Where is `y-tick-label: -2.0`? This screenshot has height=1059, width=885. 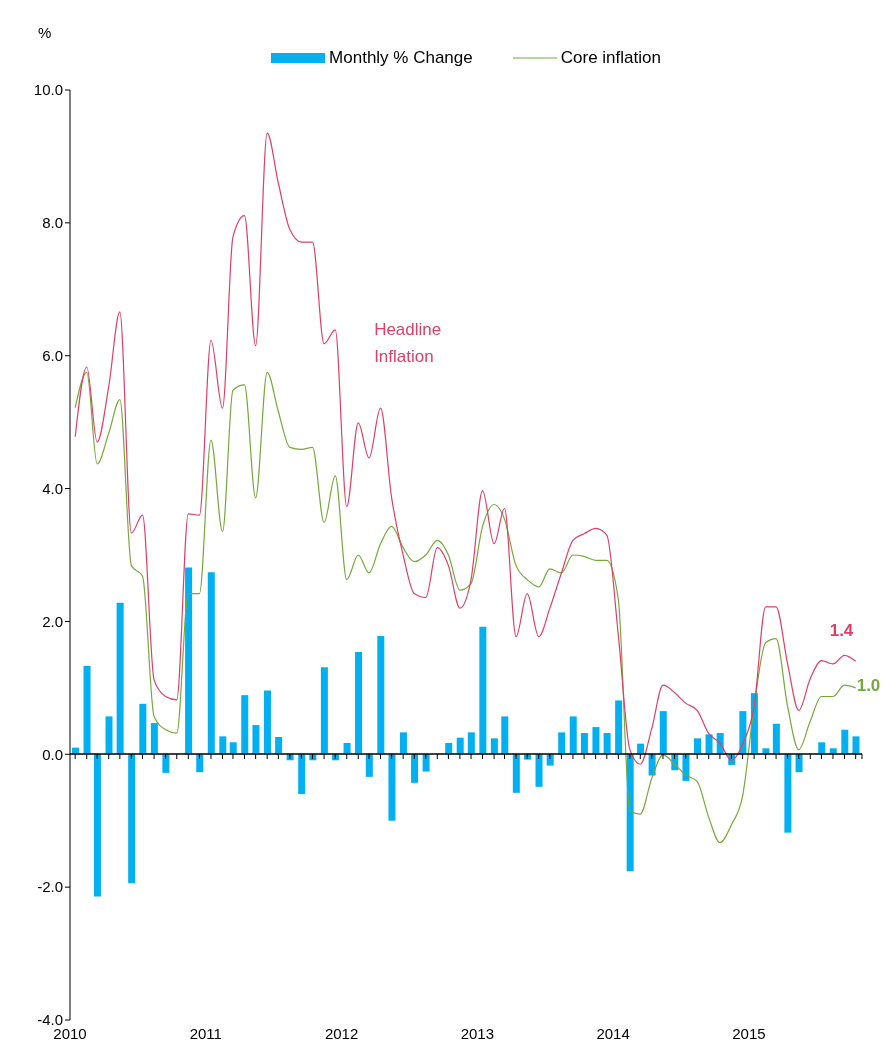 y-tick-label: -2.0 is located at coordinates (50, 887).